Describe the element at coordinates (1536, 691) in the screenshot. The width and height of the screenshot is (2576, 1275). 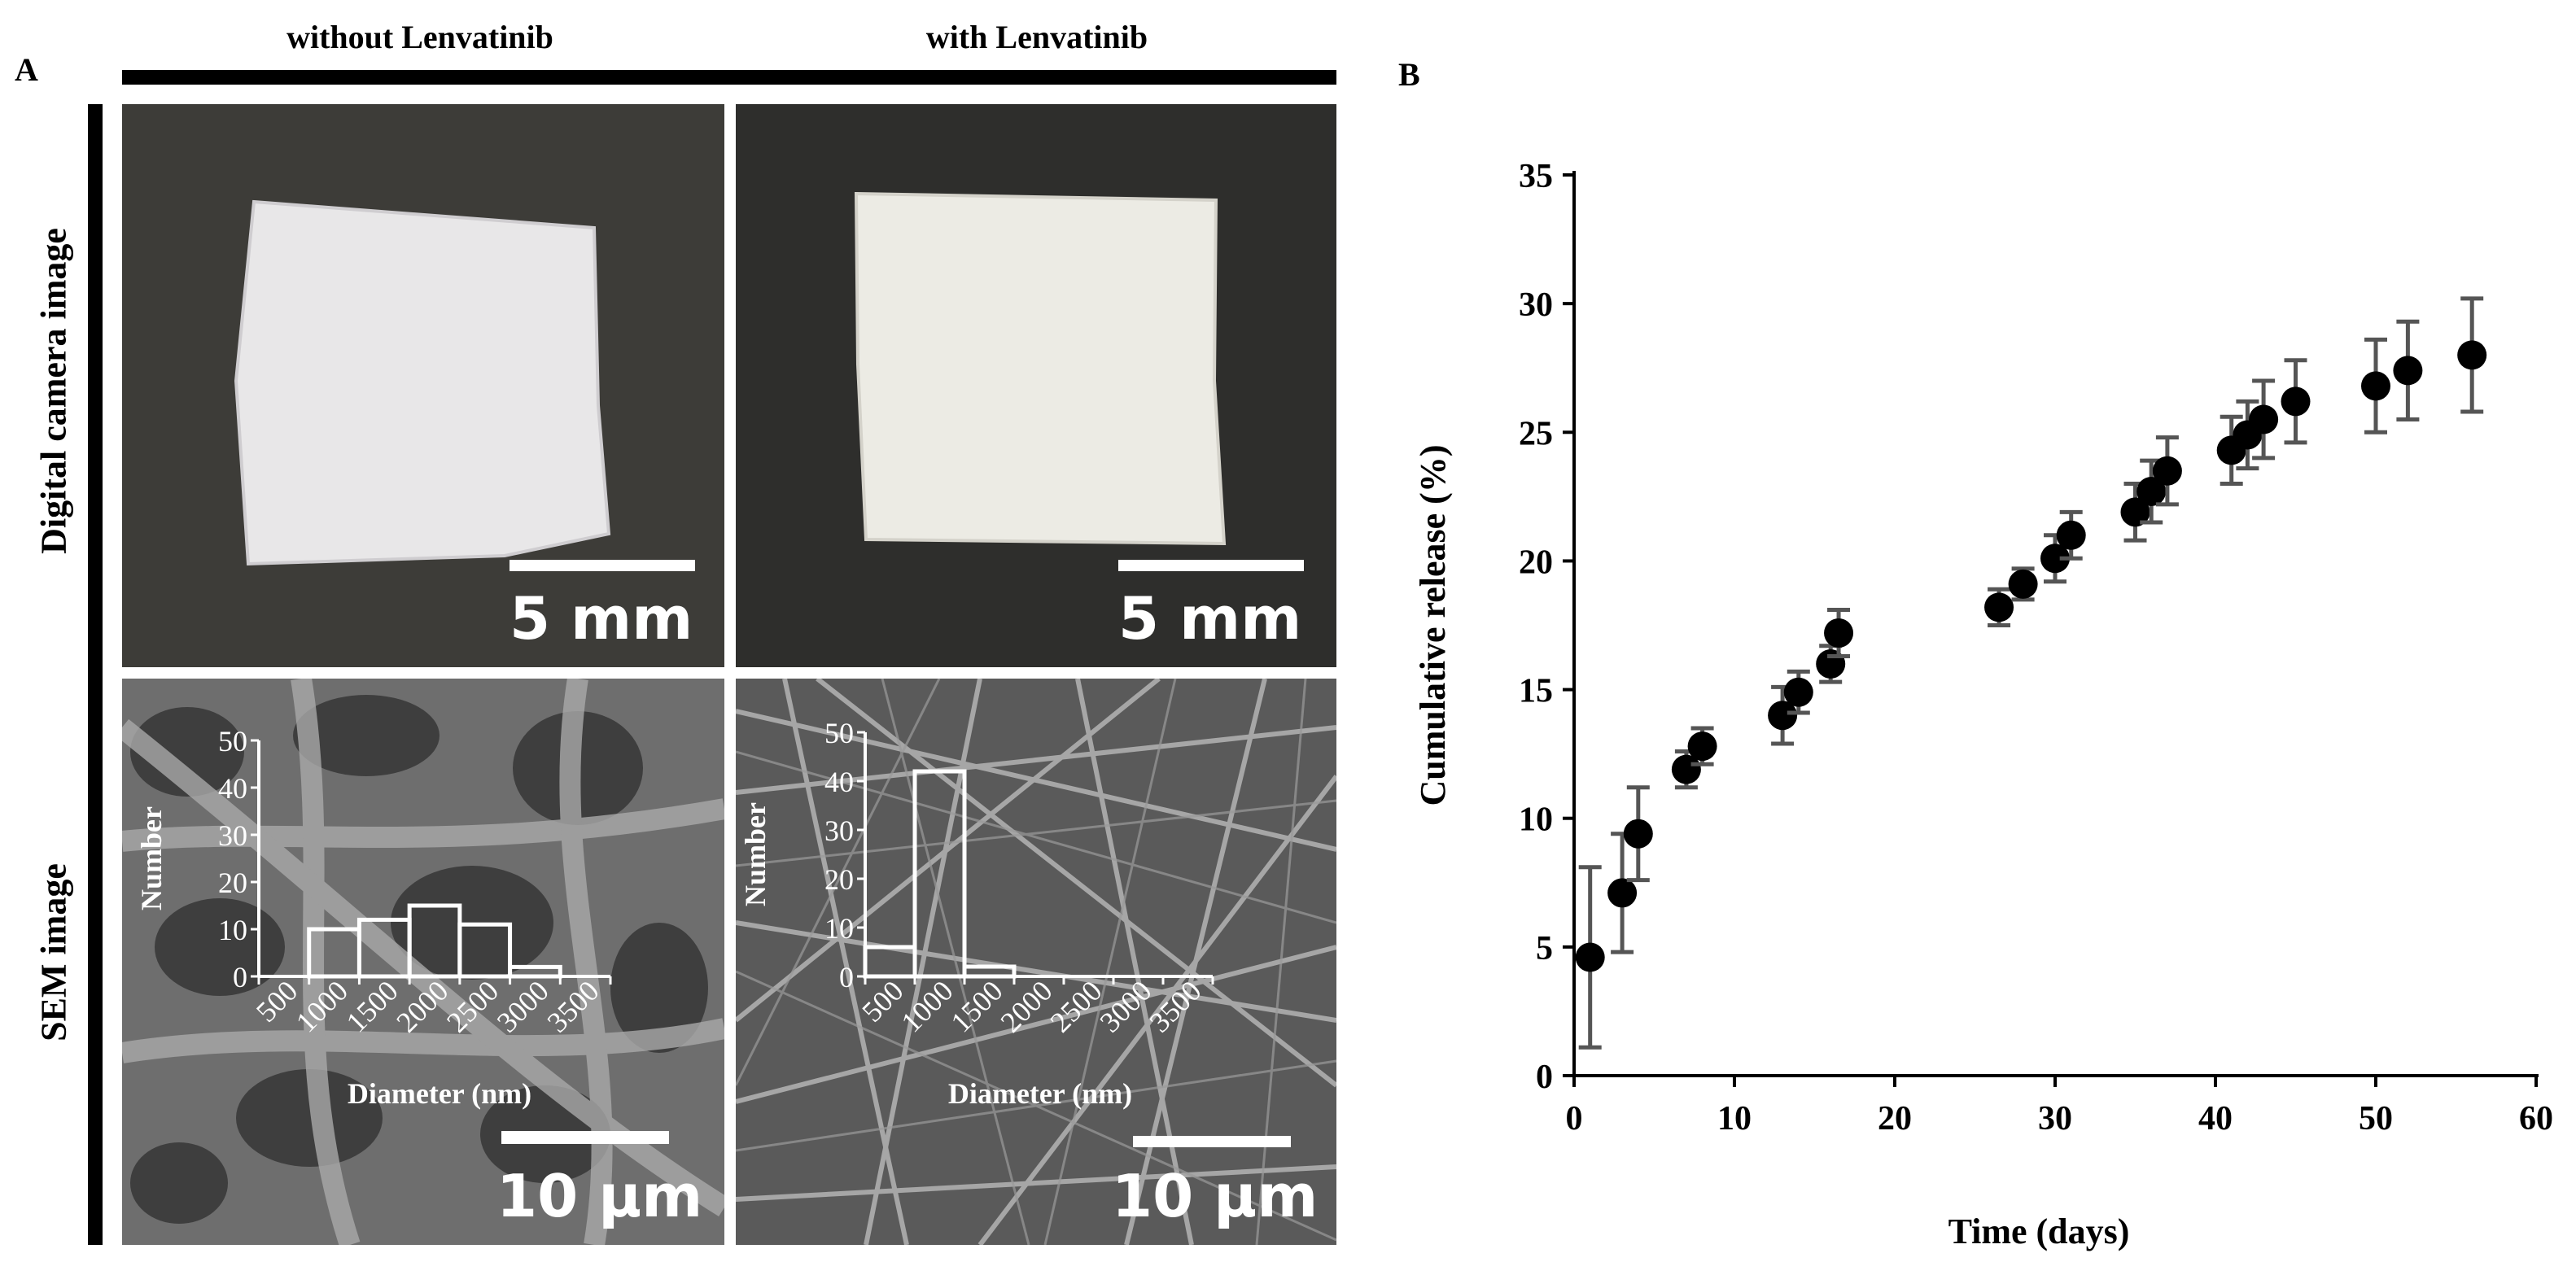
I see `y-tick-label: 15` at that location.